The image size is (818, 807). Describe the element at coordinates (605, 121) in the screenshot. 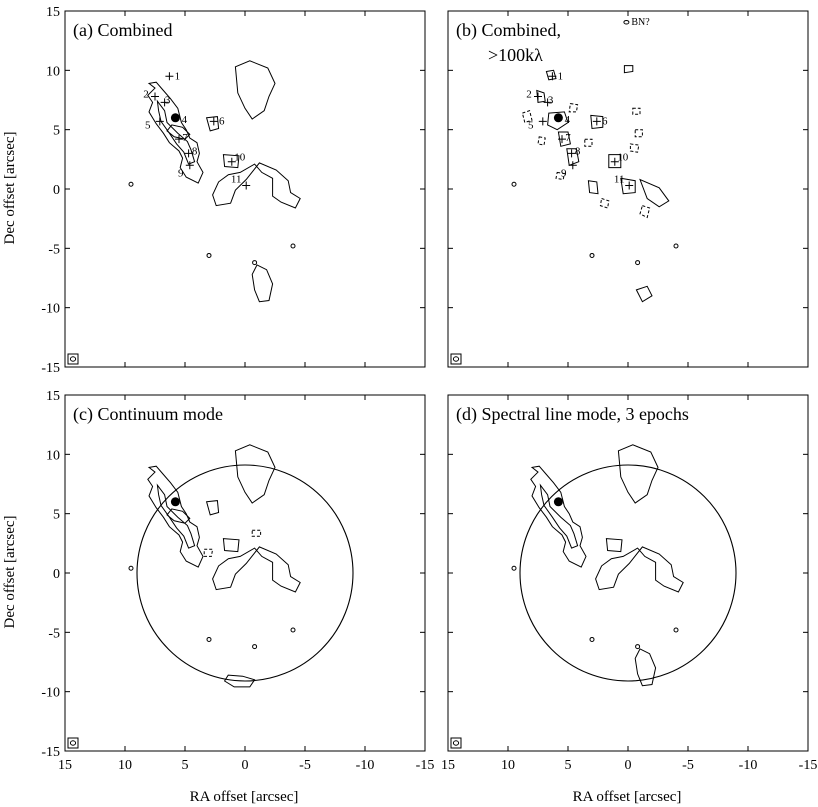

I see `source-label-6: 6` at that location.